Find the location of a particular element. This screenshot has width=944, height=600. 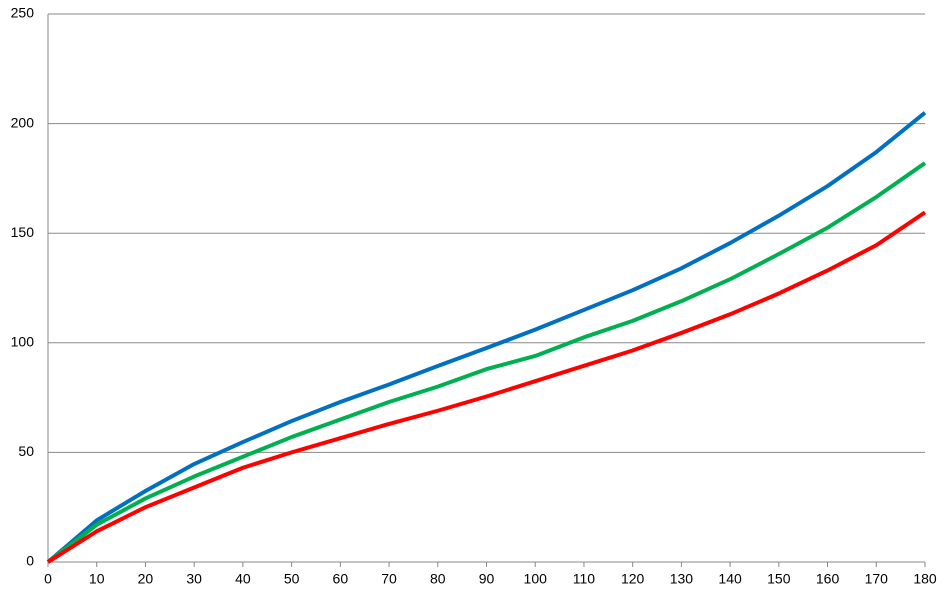

x-tick-label: 70 is located at coordinates (389, 579).